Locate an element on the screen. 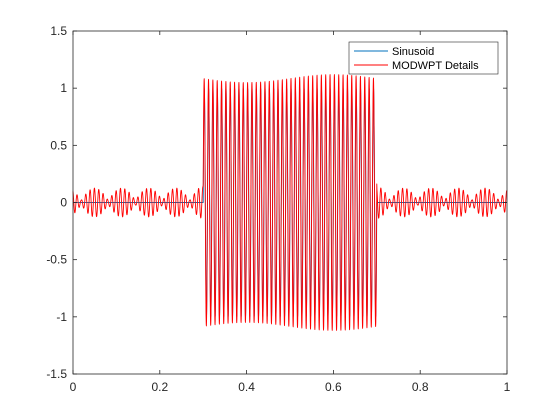  legend: Sinusoid MODWPT Details is located at coordinates (423, 58).